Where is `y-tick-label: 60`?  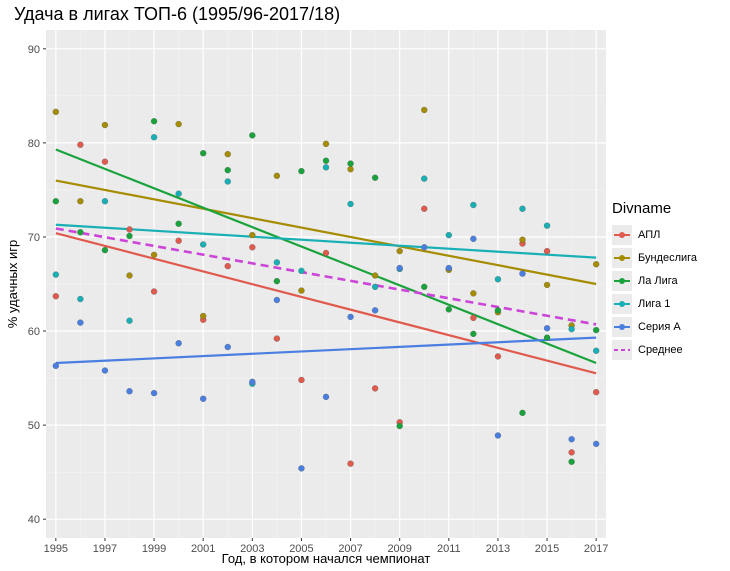
y-tick-label: 60 is located at coordinates (34, 332).